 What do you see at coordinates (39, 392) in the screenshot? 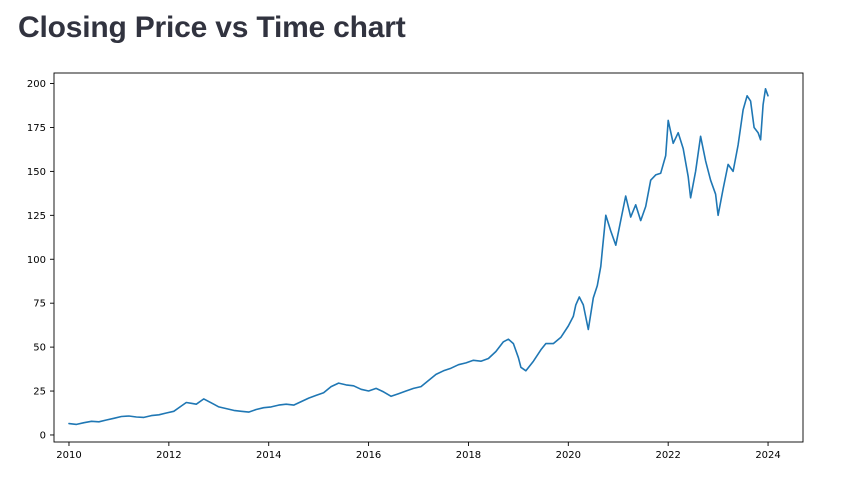
I see `y-tick-label: 25` at bounding box center [39, 392].